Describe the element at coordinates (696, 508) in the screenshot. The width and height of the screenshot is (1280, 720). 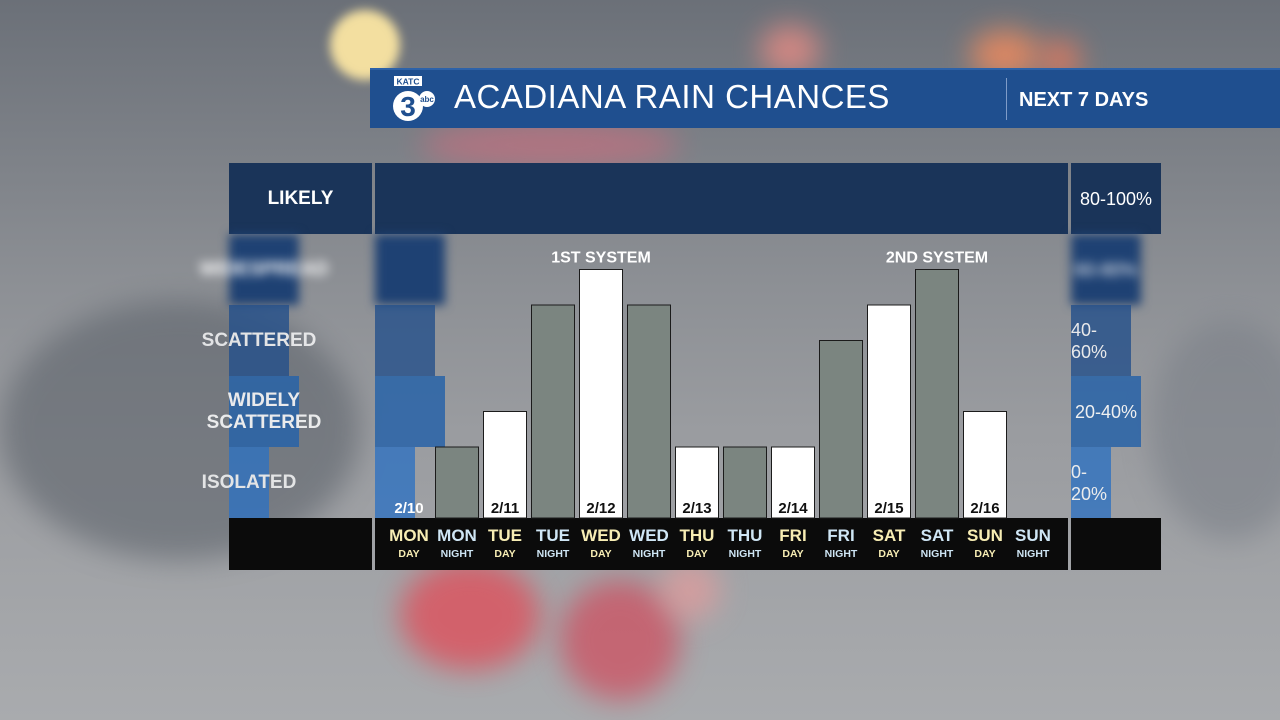
I see `date-label: 2/13` at that location.